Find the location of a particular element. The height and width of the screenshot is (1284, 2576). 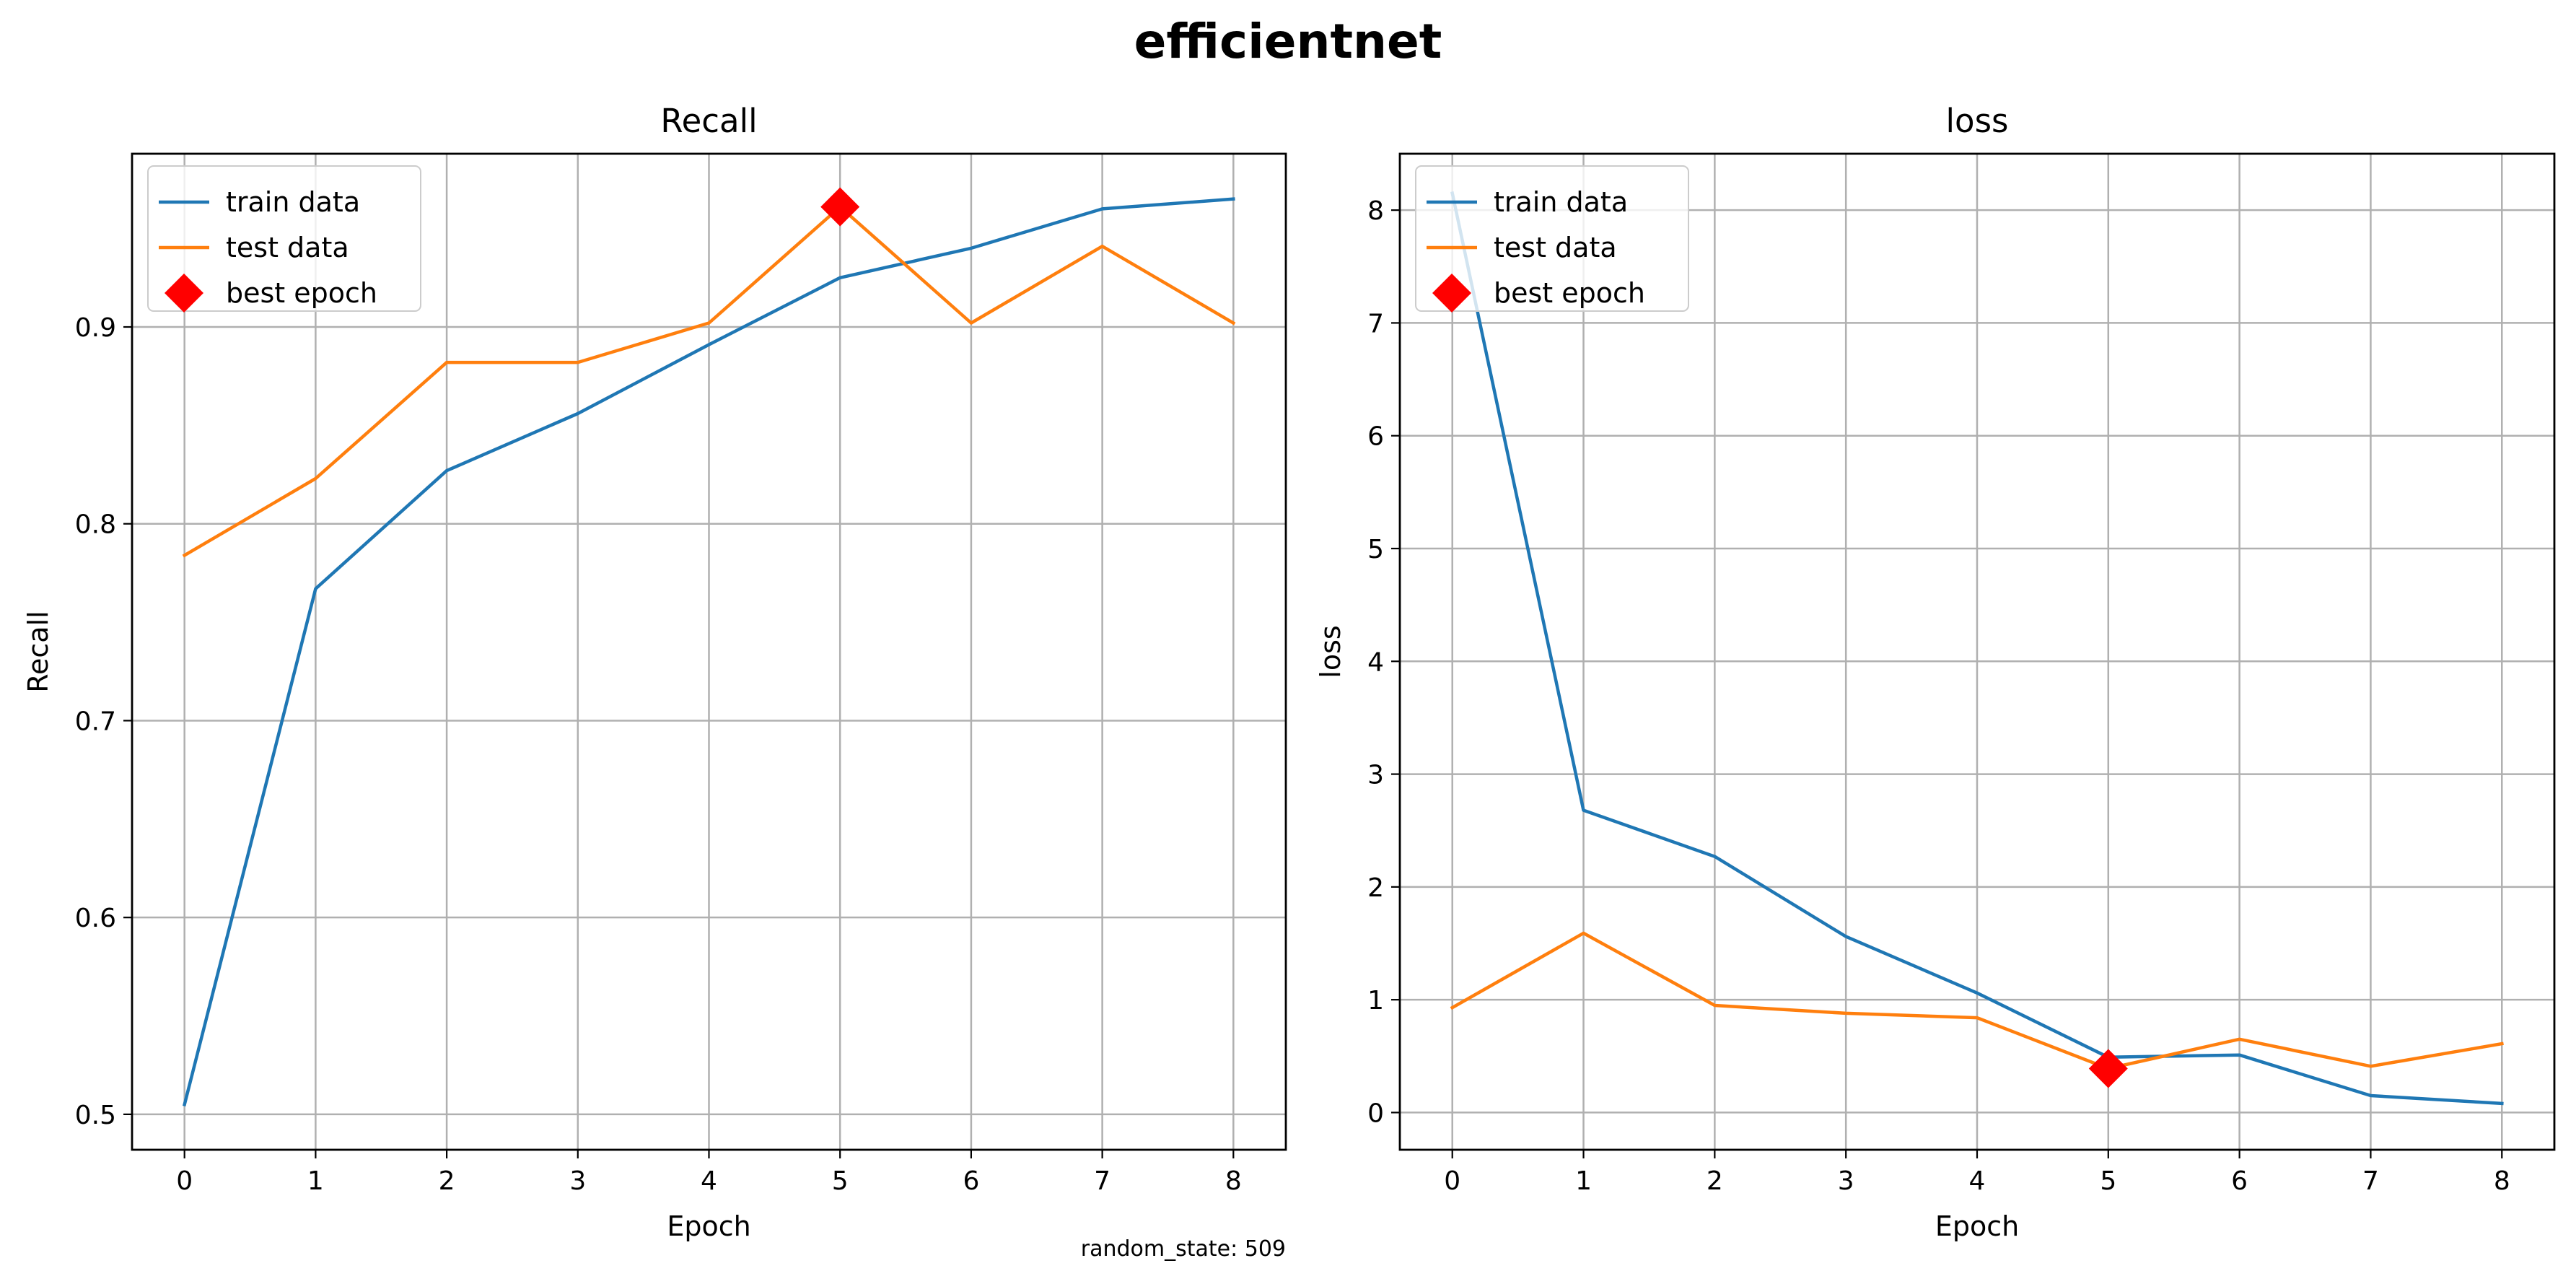

loss-xtick-label: 3 is located at coordinates (1846, 1181).